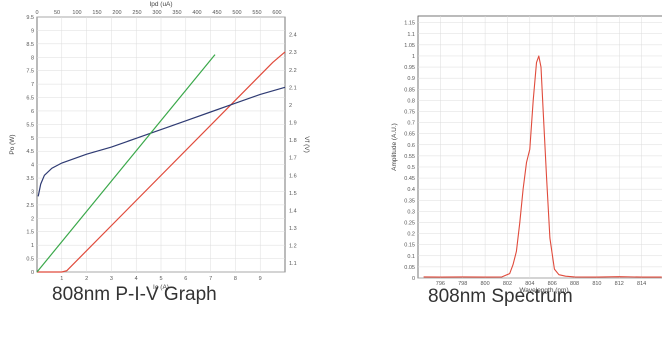 The width and height of the screenshot is (662, 344). Describe the element at coordinates (134, 294) in the screenshot. I see `piv-caption: 808nm P-I-V Graph` at that location.